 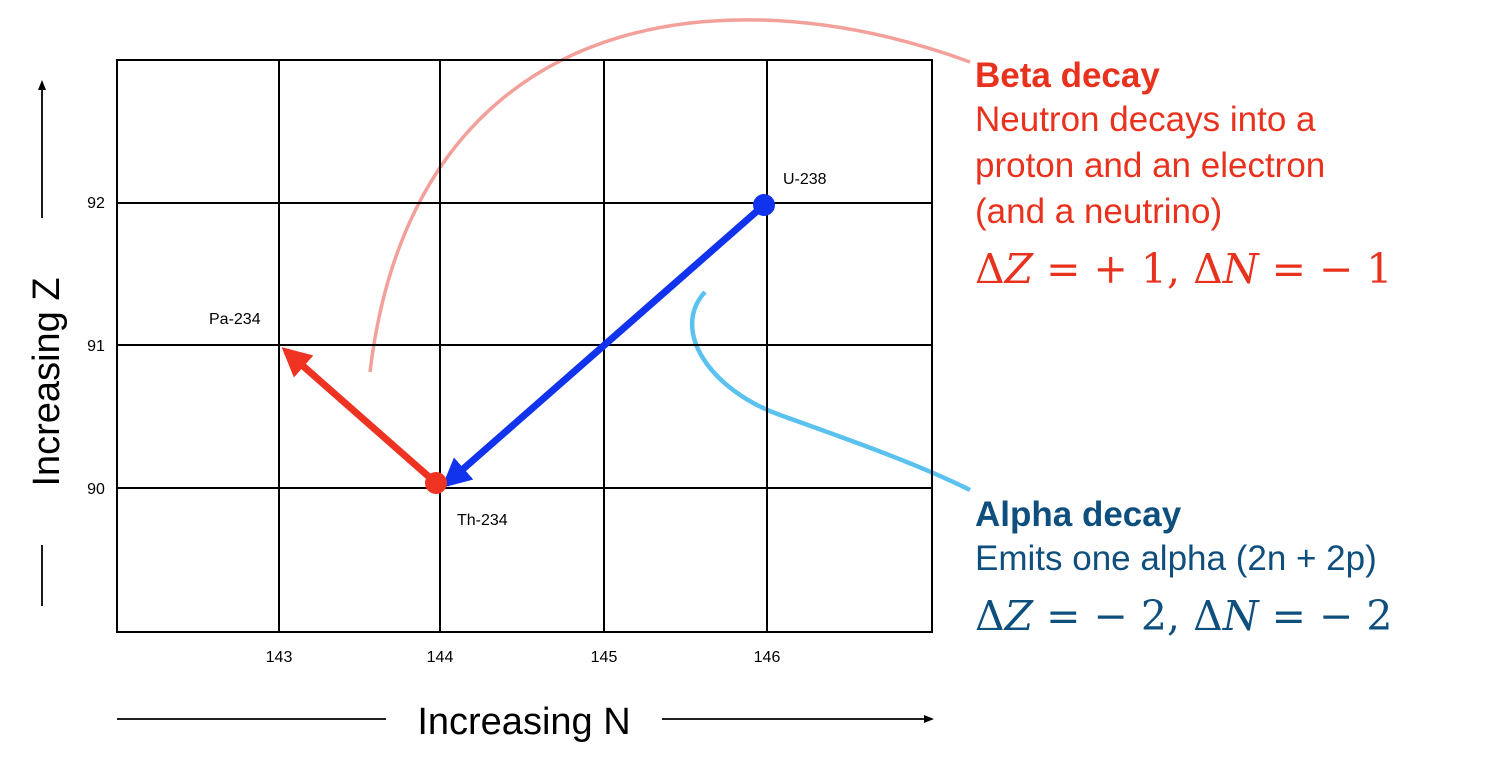 What do you see at coordinates (42, 85) in the screenshot?
I see `y-axis-arrowhead-icon` at bounding box center [42, 85].